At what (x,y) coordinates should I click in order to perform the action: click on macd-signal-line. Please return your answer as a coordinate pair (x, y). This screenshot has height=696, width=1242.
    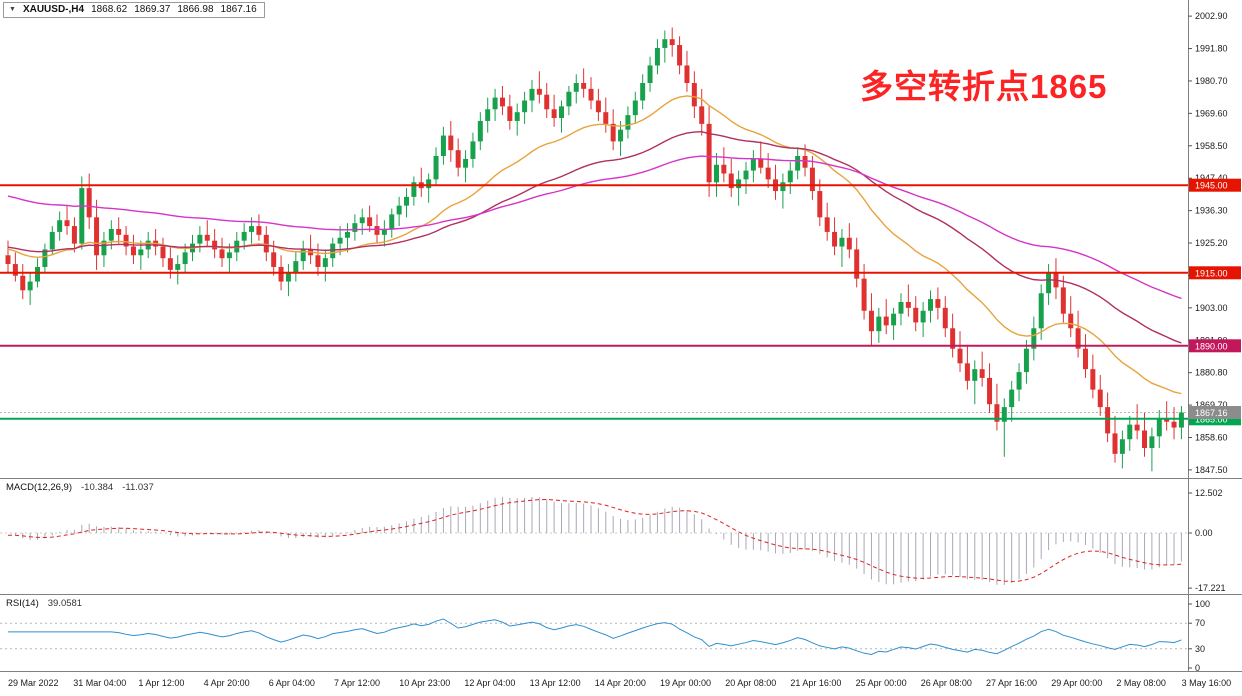
    Looking at the image, I should click on (594, 540).